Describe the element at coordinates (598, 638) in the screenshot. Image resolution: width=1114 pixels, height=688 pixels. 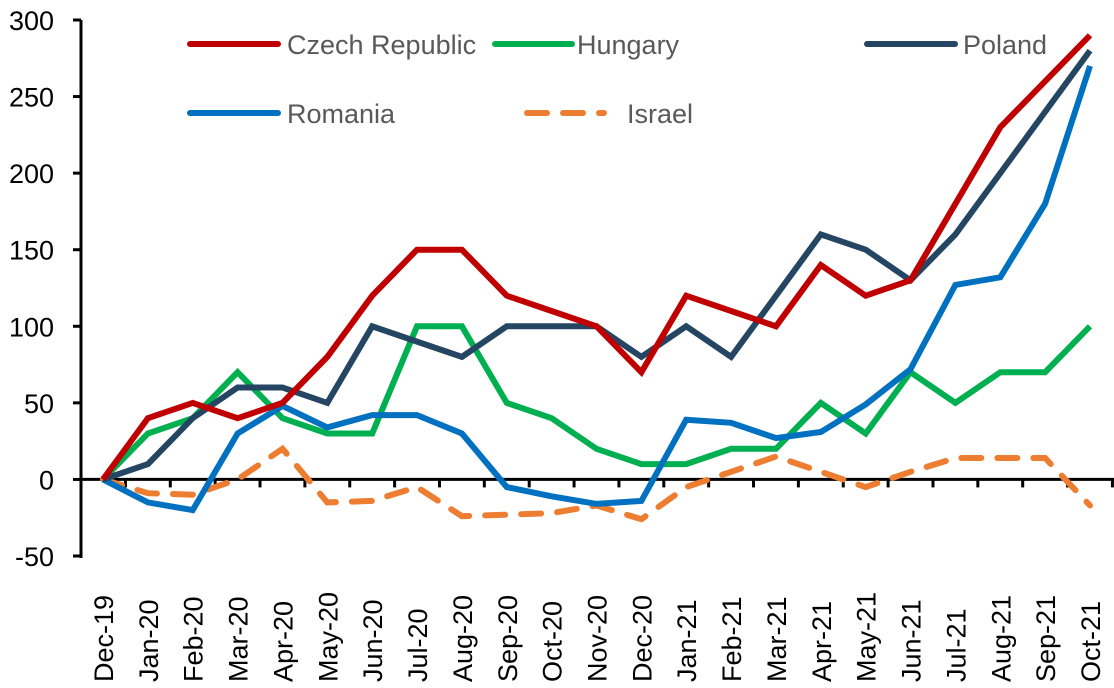
I see `x-tick-label: Nov-20` at that location.